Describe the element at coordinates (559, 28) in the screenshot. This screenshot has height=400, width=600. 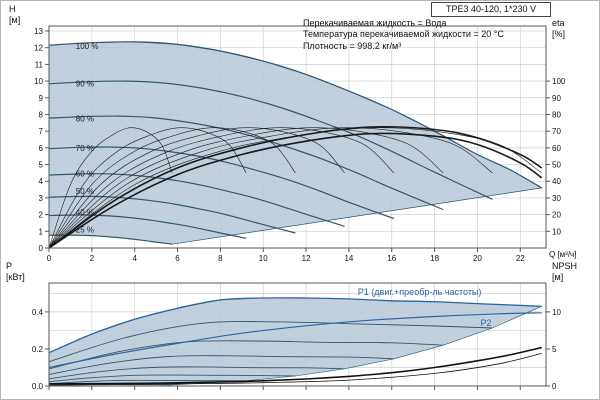
I see `eta-axis-title: eta [%]` at that location.